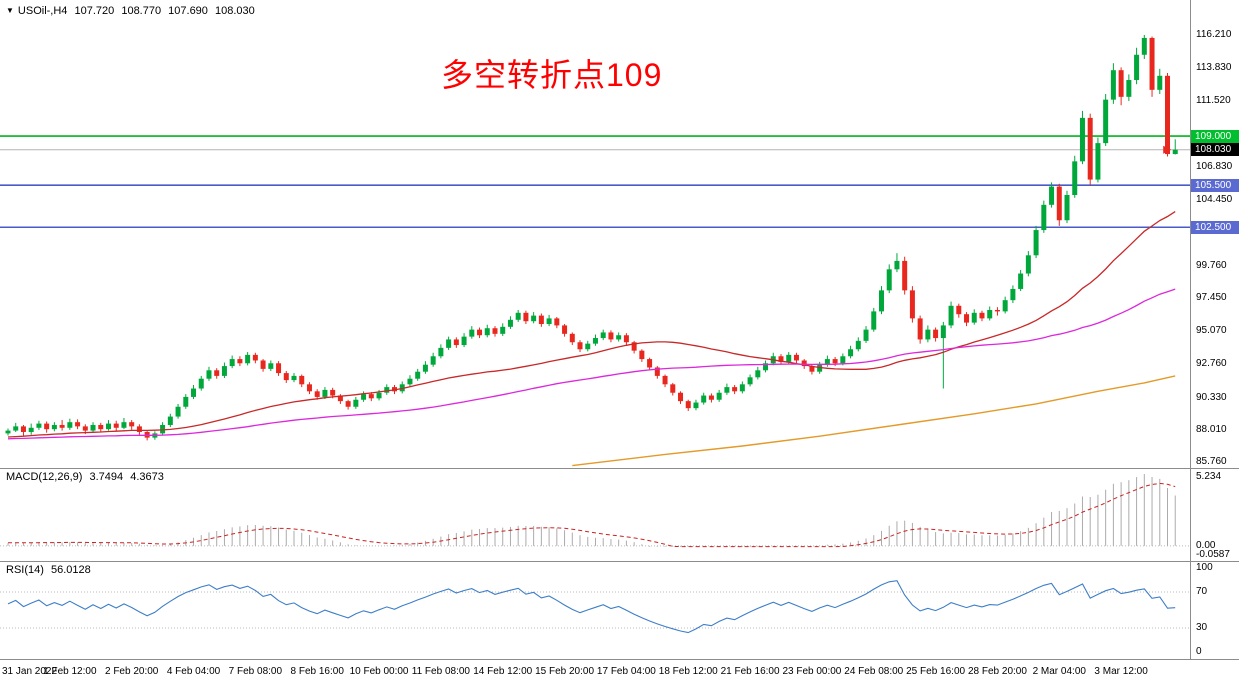 This screenshot has height=690, width=1239. Describe the element at coordinates (10, 10) in the screenshot. I see `symbol-dropdown-icon: ▼` at that location.